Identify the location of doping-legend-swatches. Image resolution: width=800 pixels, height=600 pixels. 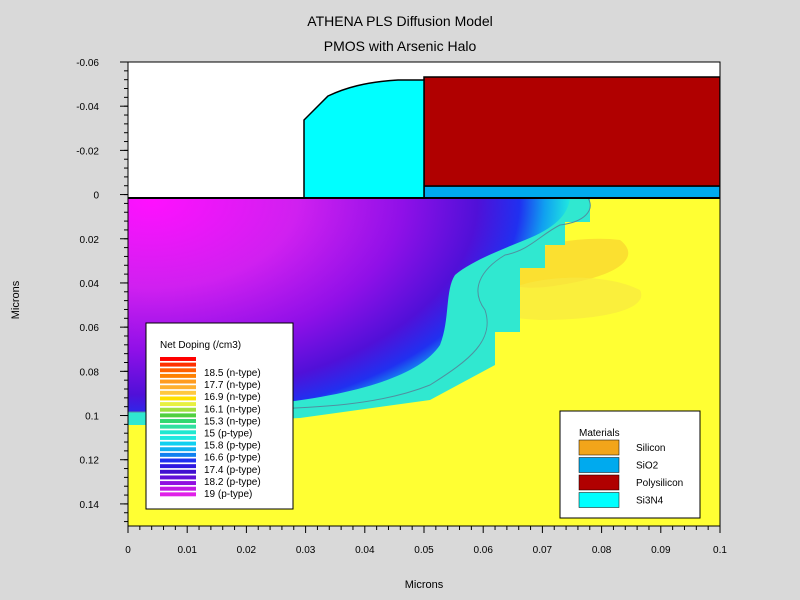
(178, 427).